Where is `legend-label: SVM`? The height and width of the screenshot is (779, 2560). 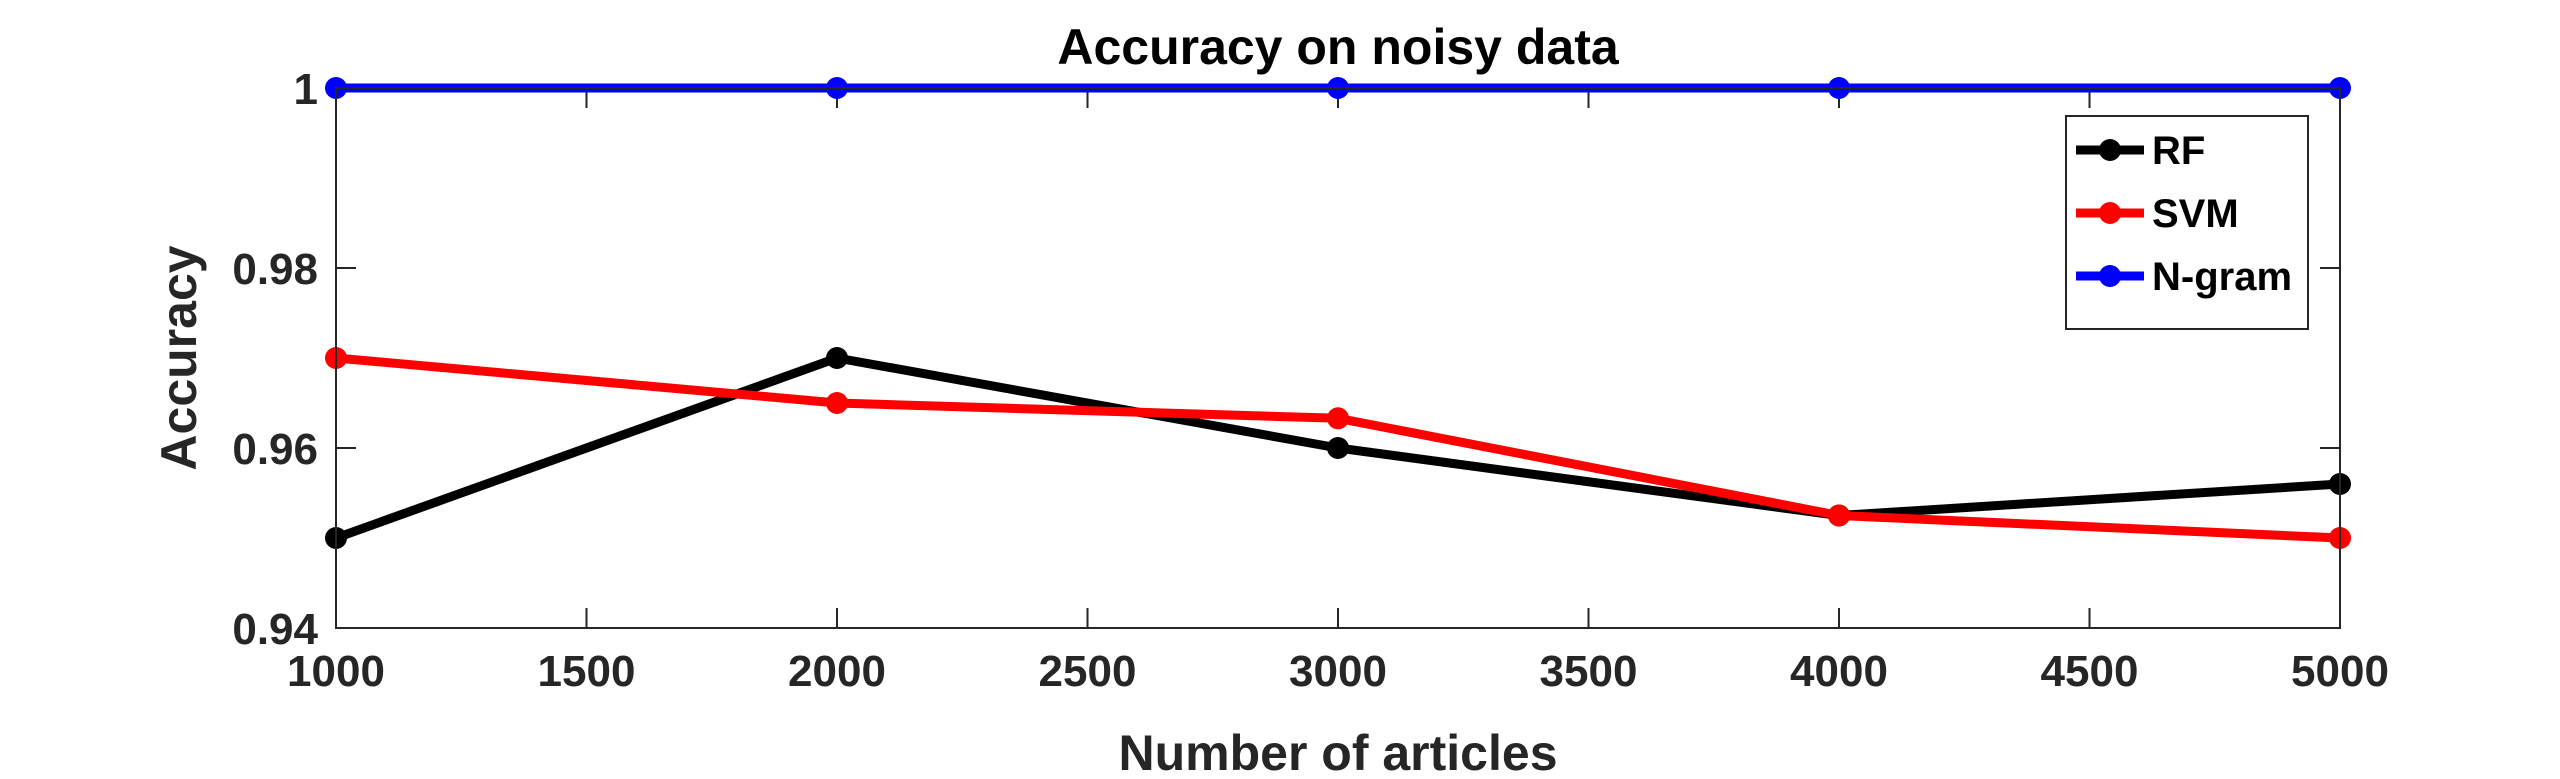
legend-label: SVM is located at coordinates (2195, 214).